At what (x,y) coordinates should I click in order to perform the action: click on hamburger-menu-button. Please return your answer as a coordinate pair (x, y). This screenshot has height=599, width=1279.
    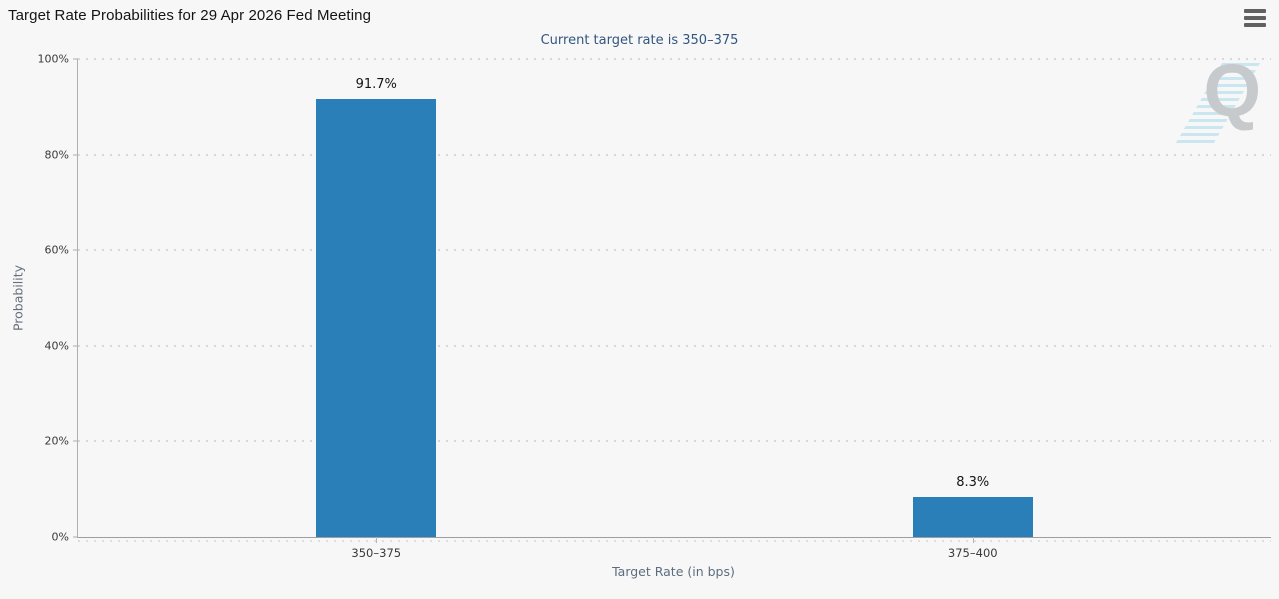
    Looking at the image, I should click on (1255, 18).